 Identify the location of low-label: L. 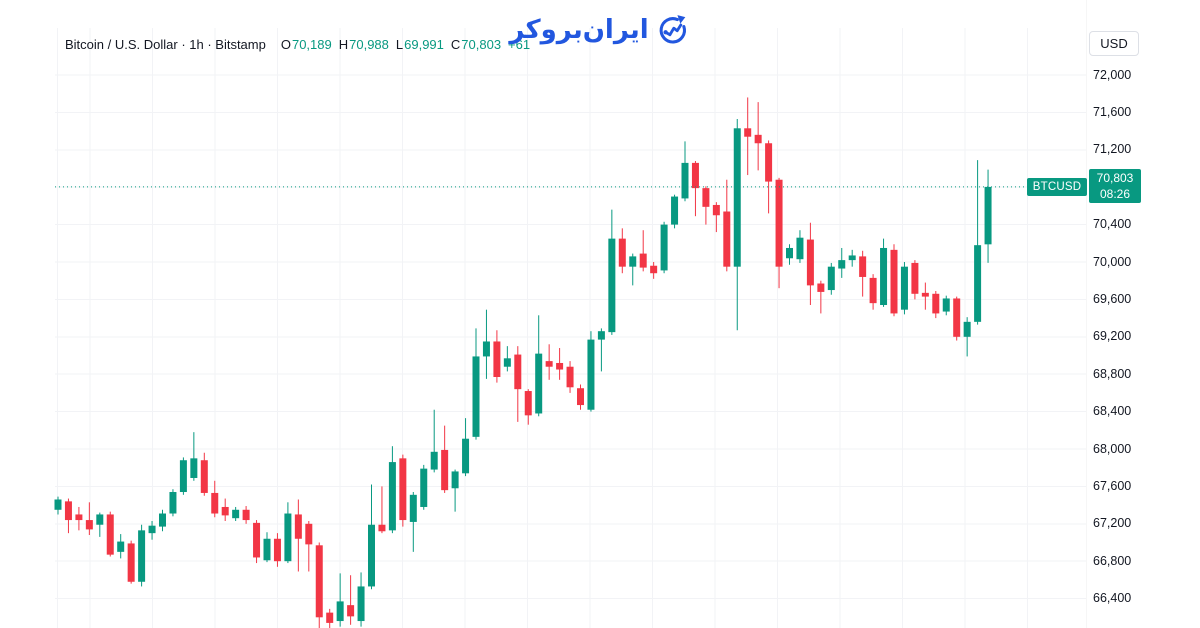
(399, 44).